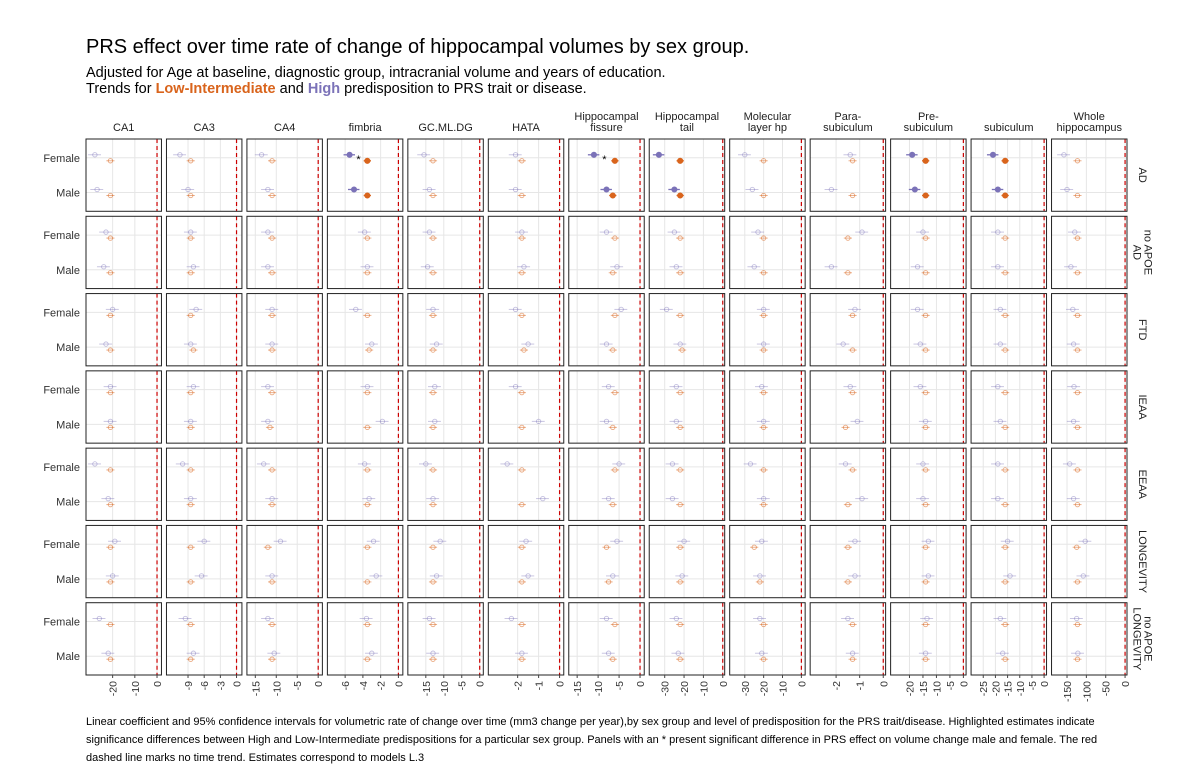  Describe the element at coordinates (1009, 128) in the screenshot. I see `column-strip-label: subiculum` at that location.